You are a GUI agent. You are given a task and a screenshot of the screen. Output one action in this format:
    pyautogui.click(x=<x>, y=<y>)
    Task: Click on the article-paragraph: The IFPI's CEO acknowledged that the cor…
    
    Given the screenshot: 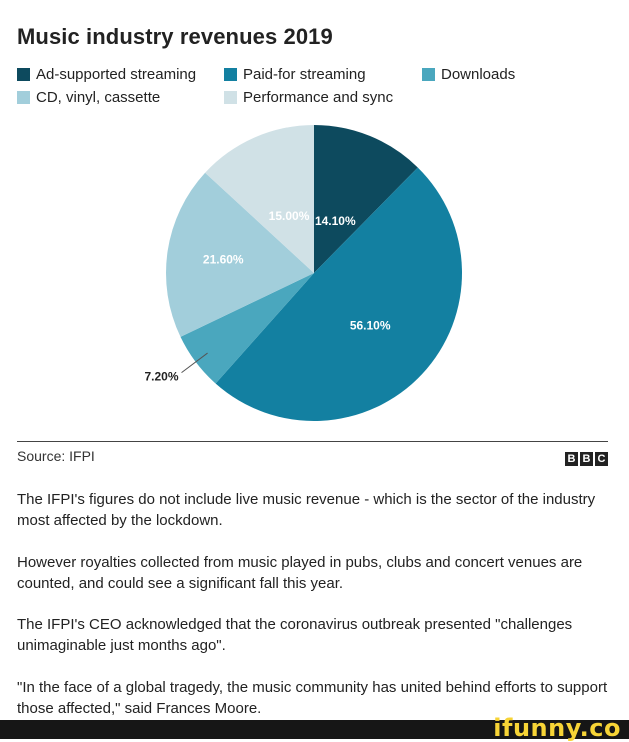 What is the action you would take?
    pyautogui.click(x=295, y=635)
    